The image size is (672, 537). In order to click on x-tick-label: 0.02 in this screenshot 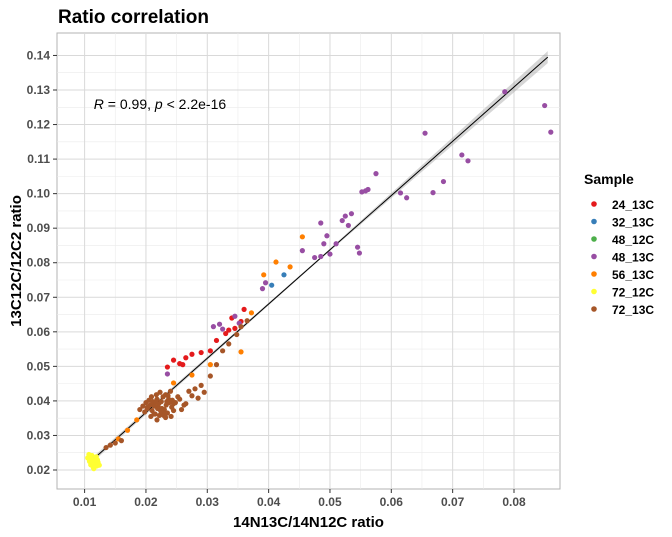, I will do `click(146, 502)`.